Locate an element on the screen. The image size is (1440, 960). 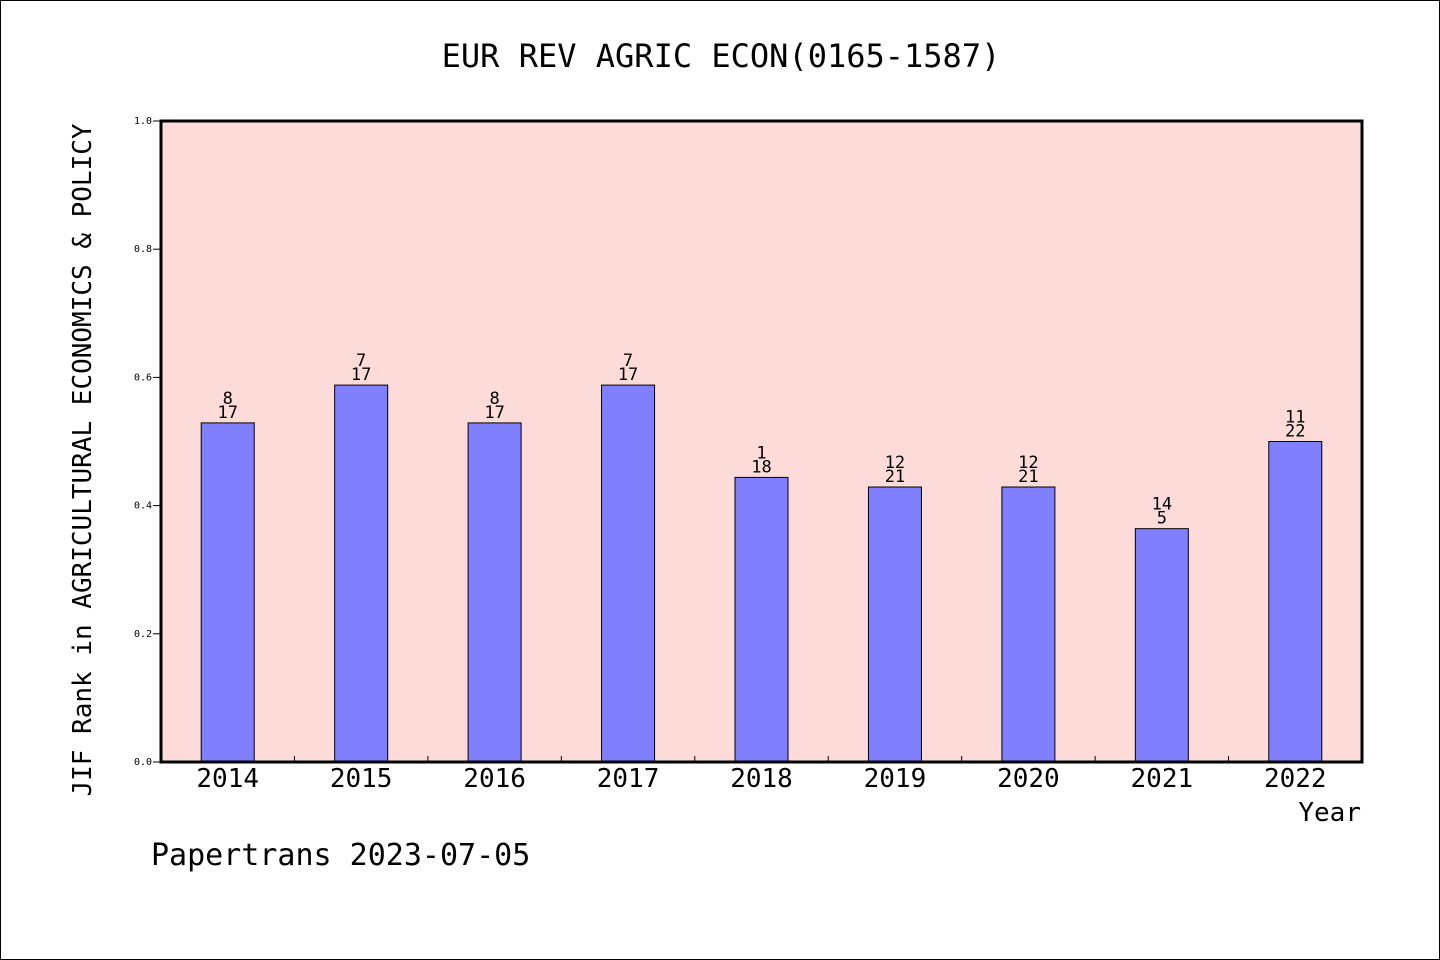
x-axis: 2014 2015 2016 2017 2018 2019 2020 2021 2022 is located at coordinates (761, 775).